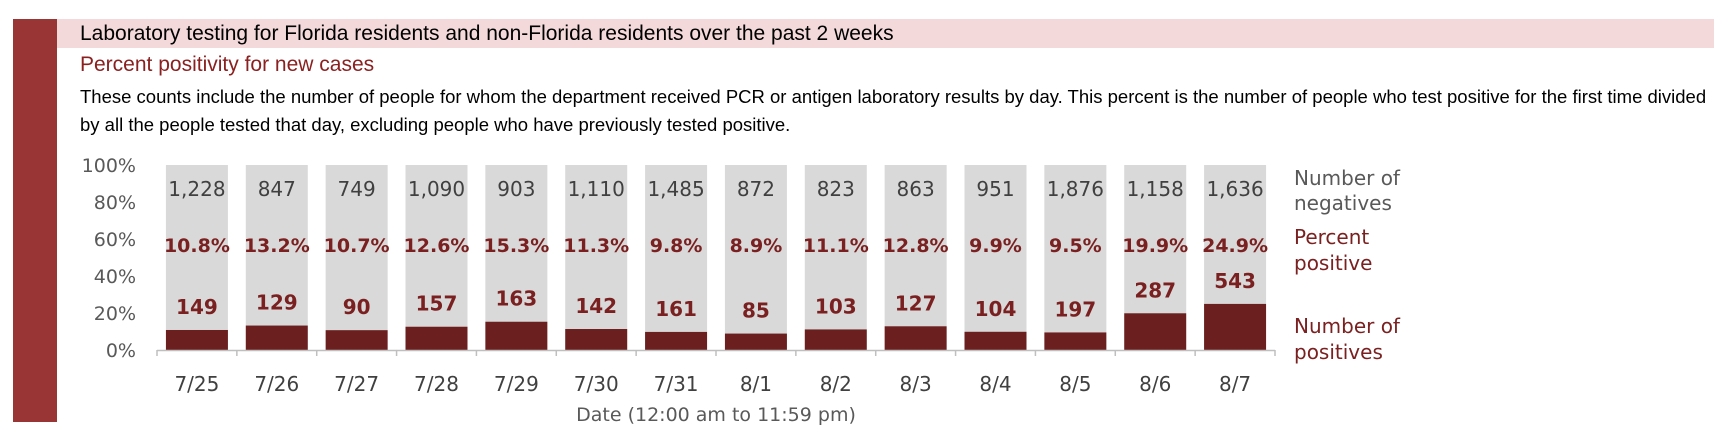  I want to click on percent-positive-label: 12.8%, so click(916, 246).